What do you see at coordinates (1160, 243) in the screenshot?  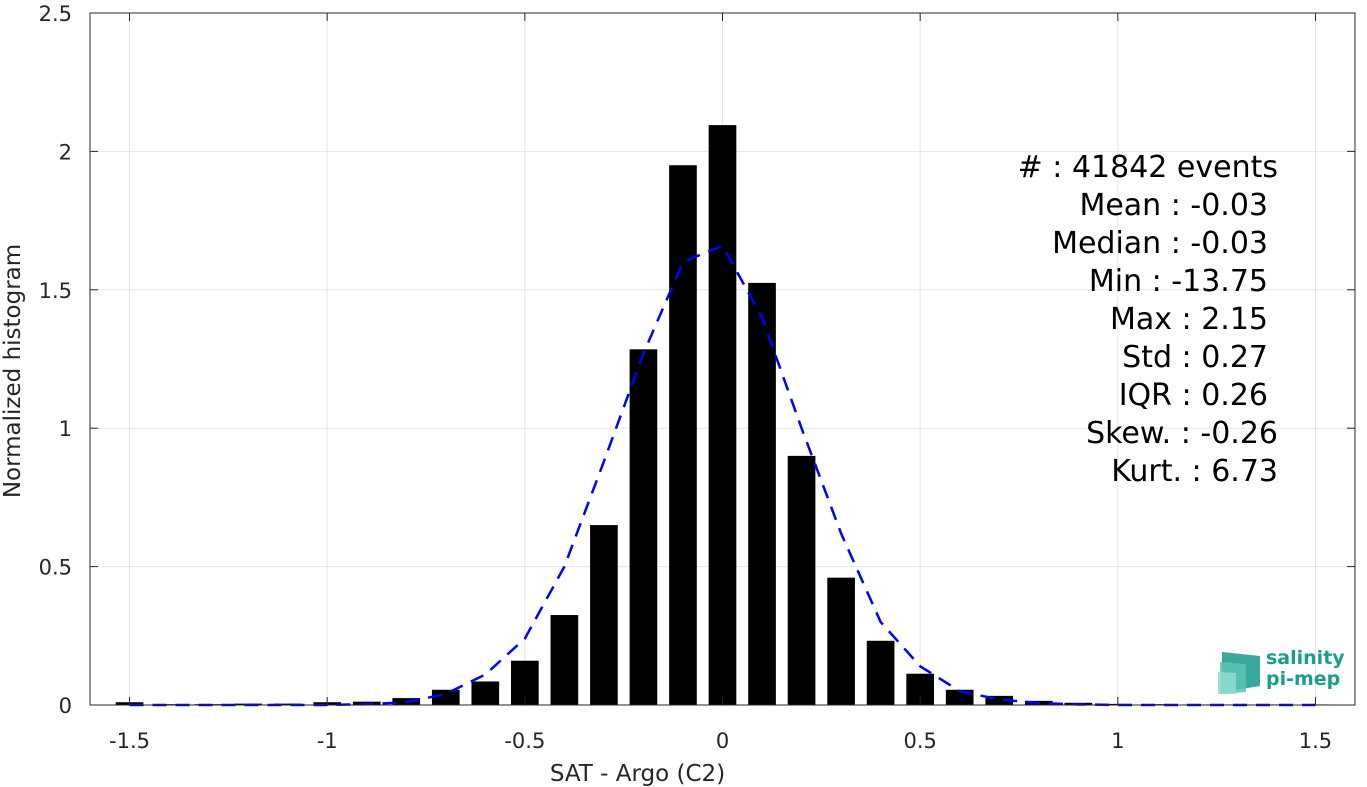 I see `stats-line: Median : -0.03` at bounding box center [1160, 243].